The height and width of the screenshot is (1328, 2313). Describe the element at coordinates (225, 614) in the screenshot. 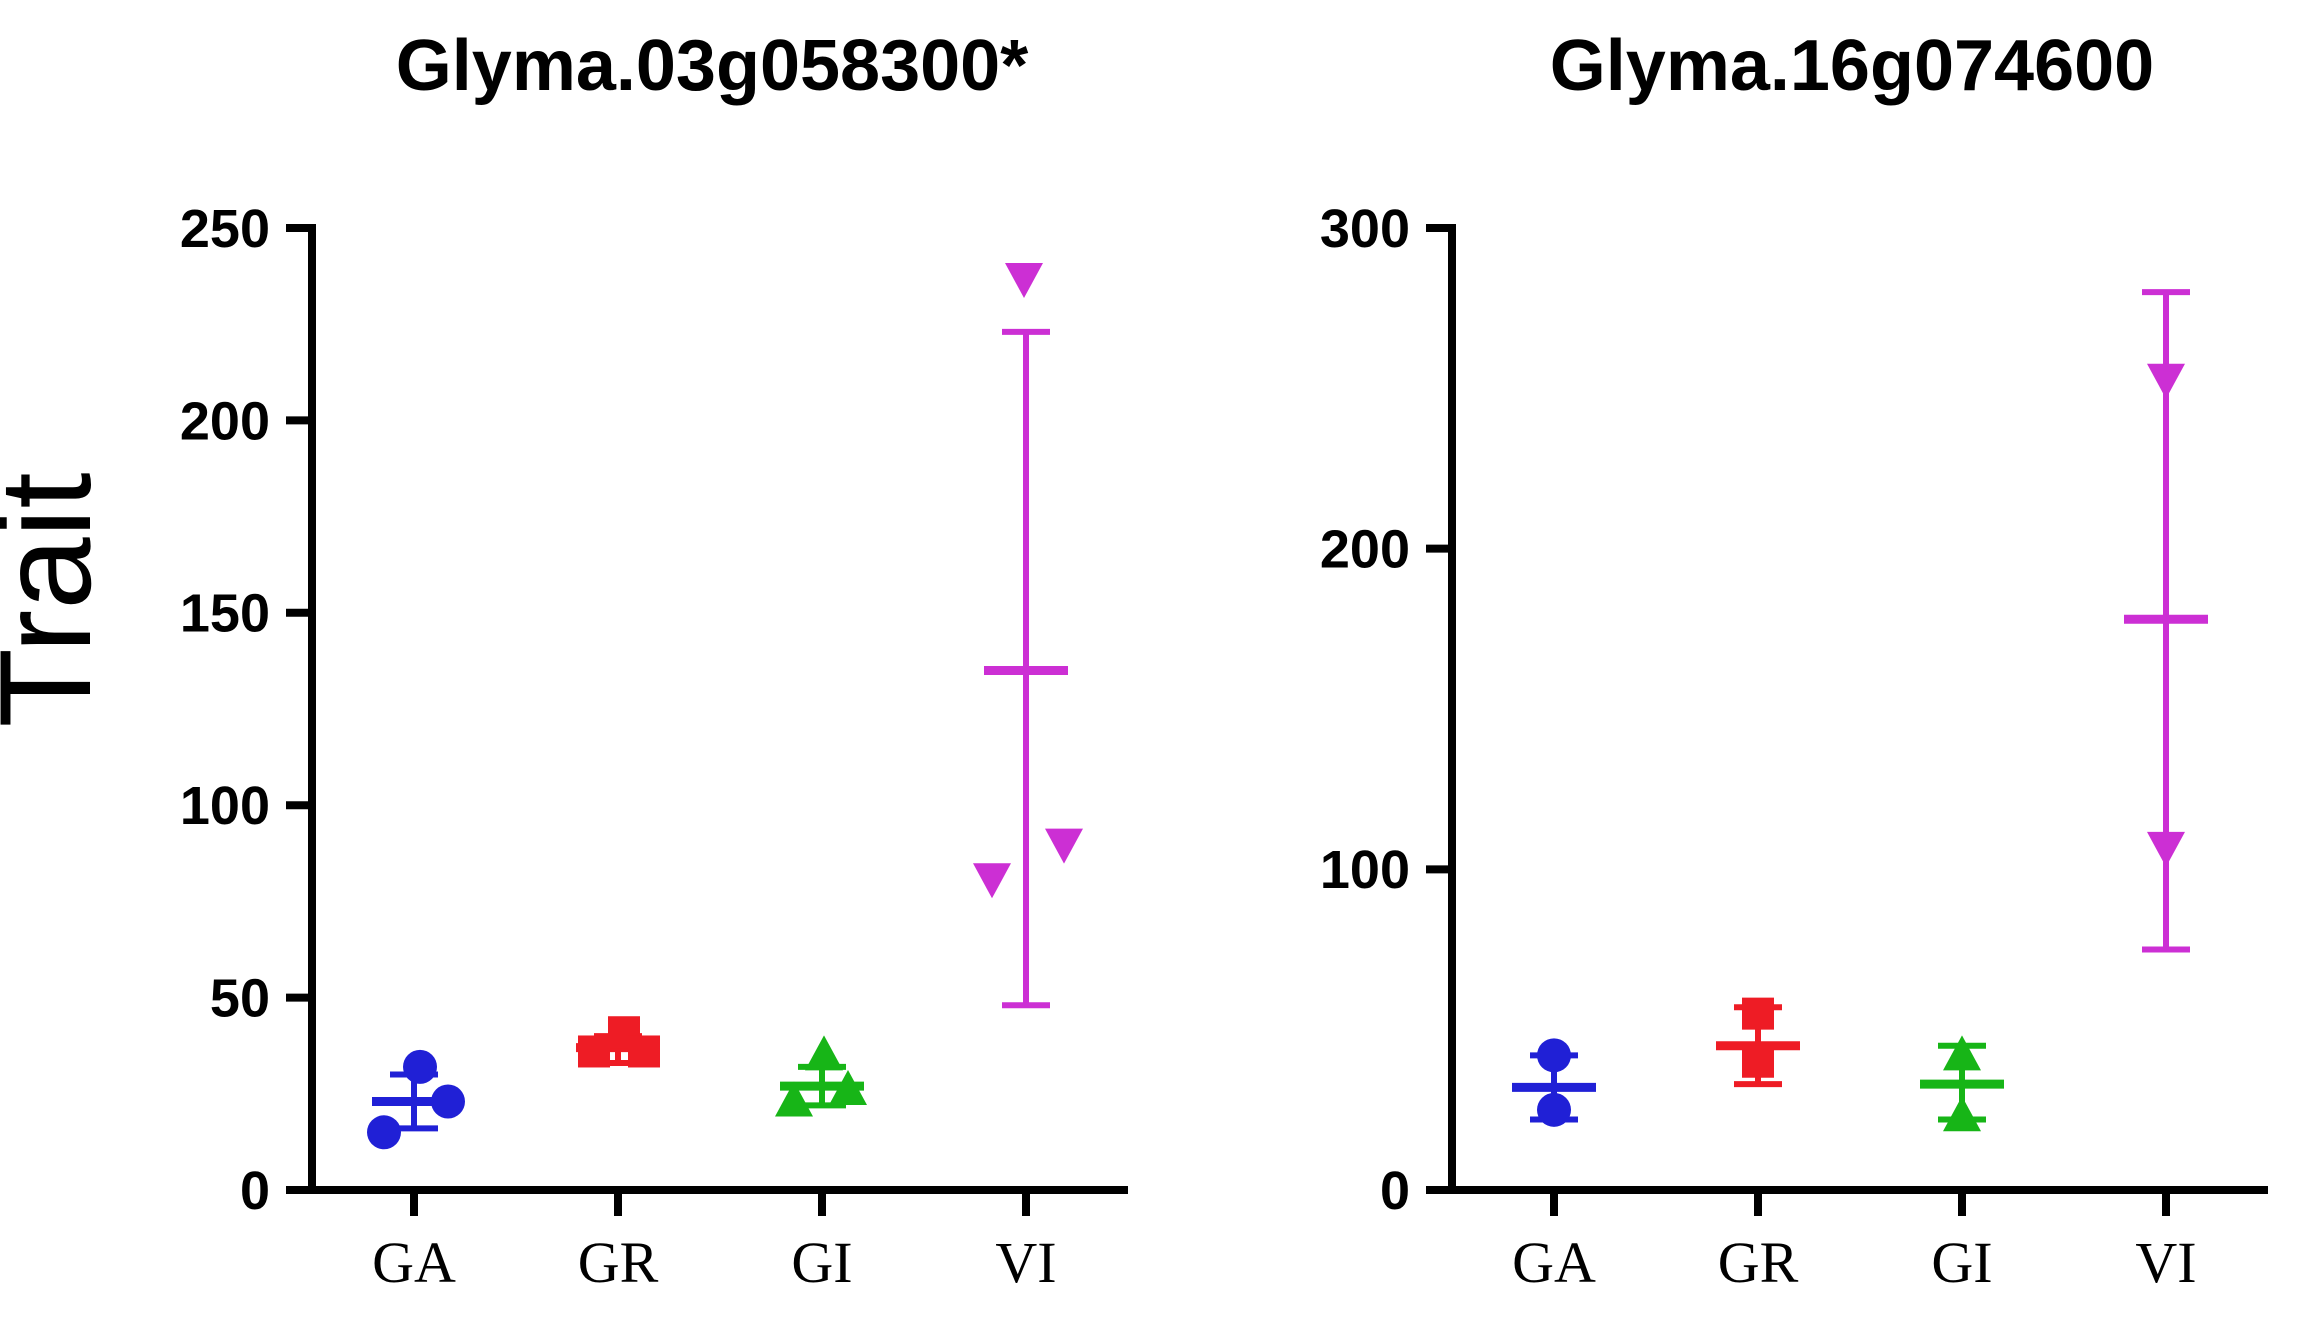

I see `y-tick-label: 150` at that location.